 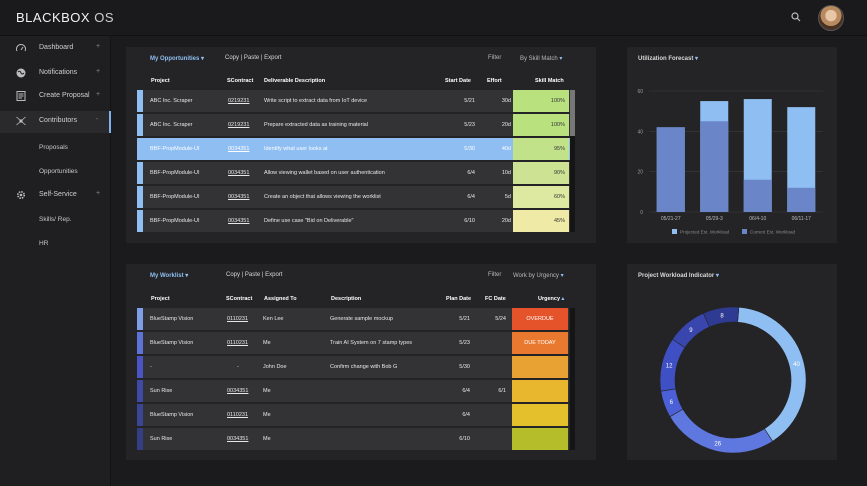 I want to click on collapse-icon: -, so click(x=97, y=119).